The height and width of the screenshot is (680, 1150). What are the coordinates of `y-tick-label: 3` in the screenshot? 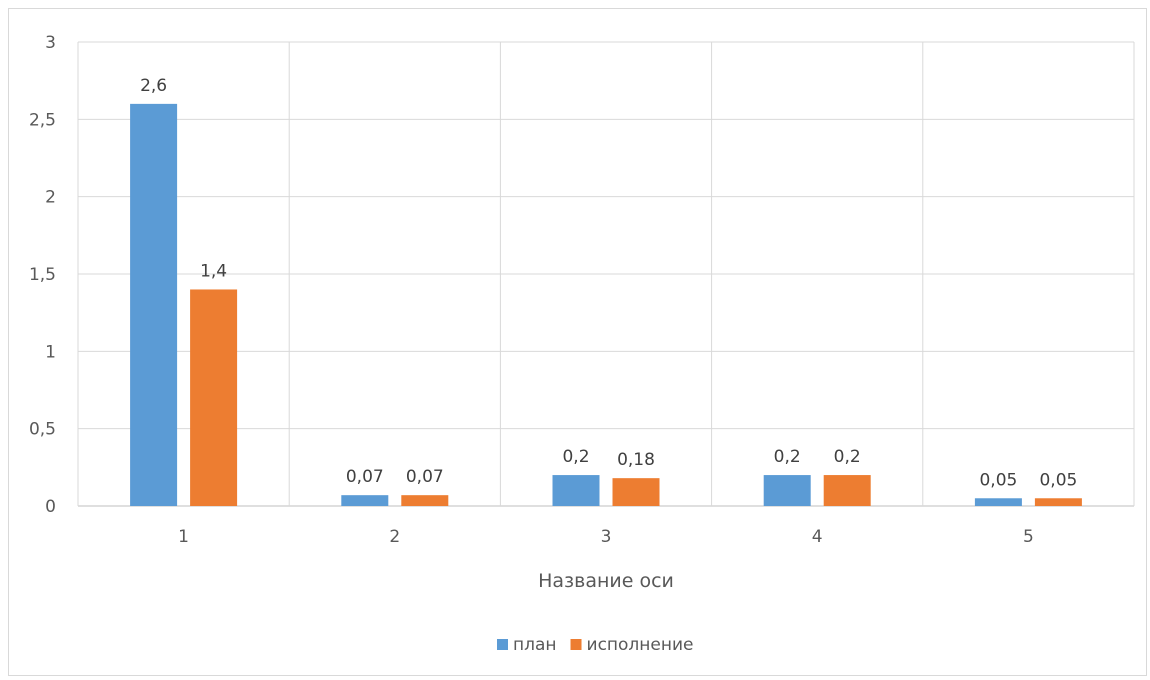 It's located at (50, 43).